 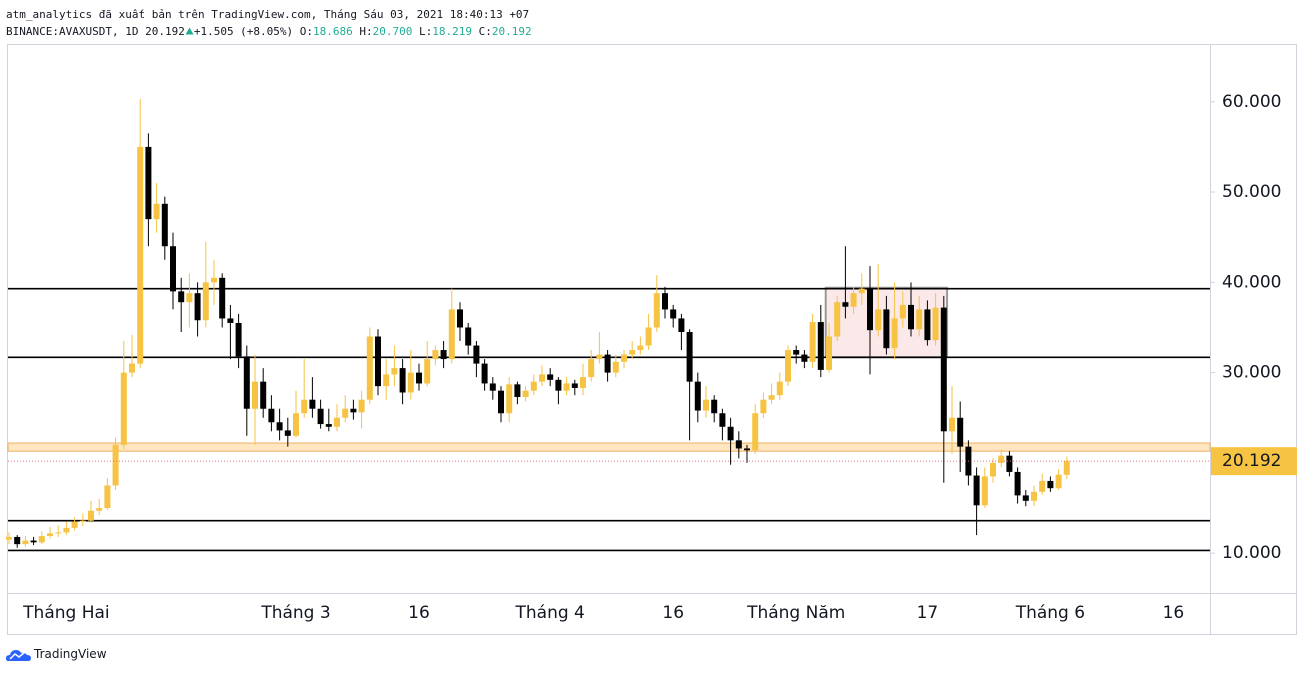 I want to click on x-tick-label: Tháng Năm, so click(x=795, y=613).